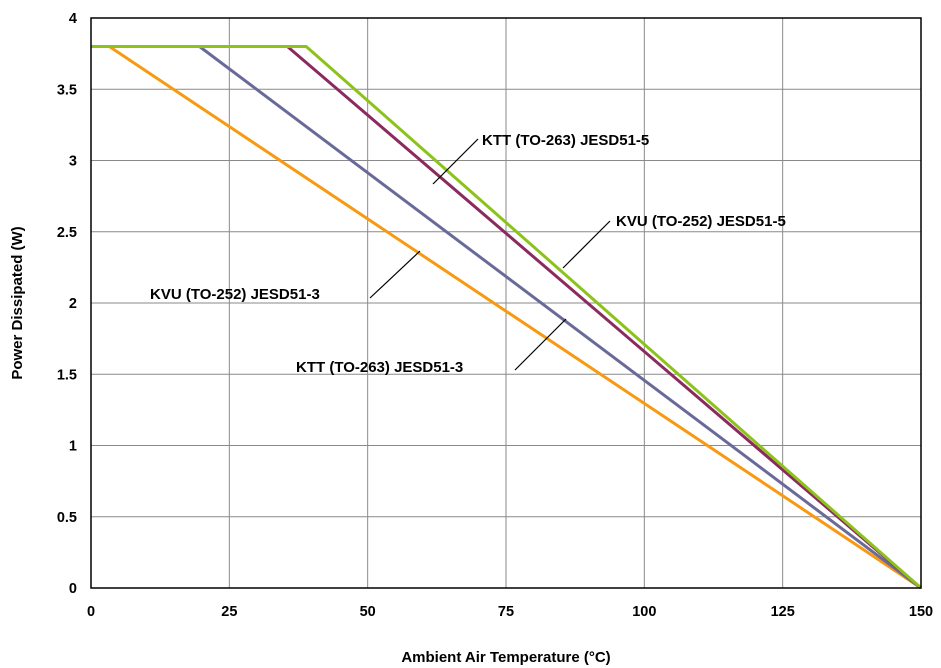 The width and height of the screenshot is (941, 668). What do you see at coordinates (73, 447) in the screenshot?
I see `y-tick-label: 1` at bounding box center [73, 447].